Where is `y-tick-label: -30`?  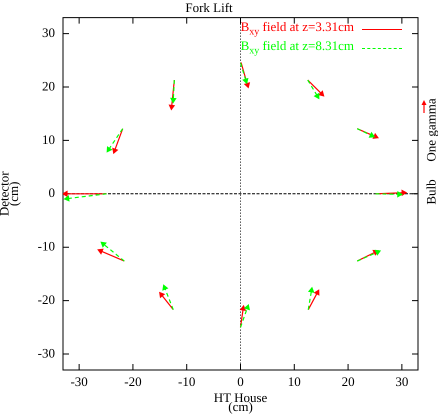 y-tick-label: -30 is located at coordinates (46, 352).